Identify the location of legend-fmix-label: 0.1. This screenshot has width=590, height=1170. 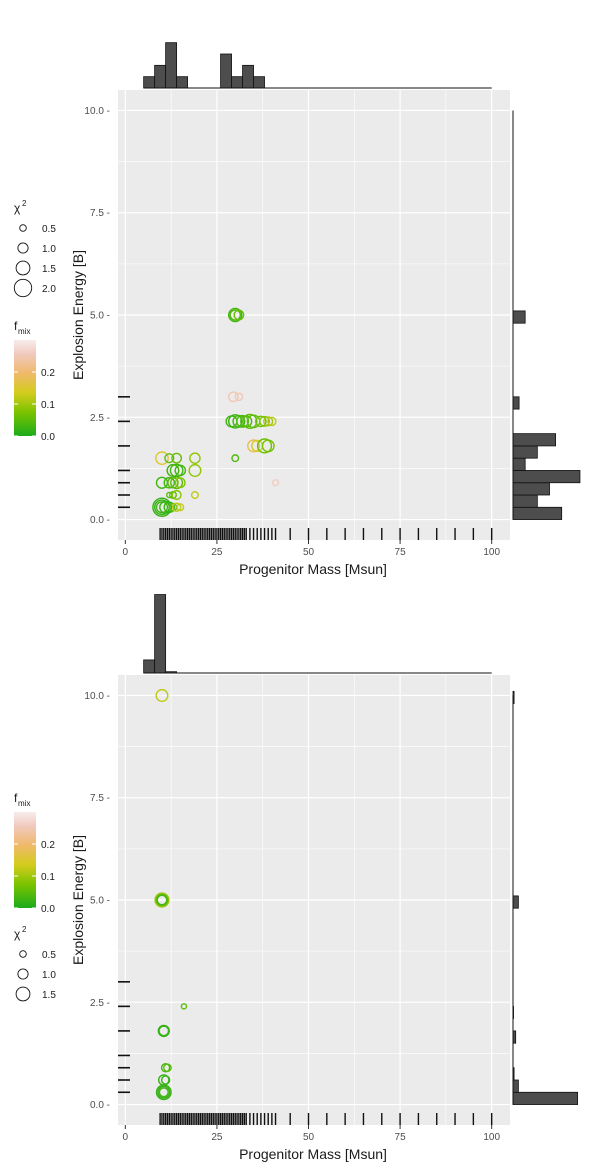
(48, 877).